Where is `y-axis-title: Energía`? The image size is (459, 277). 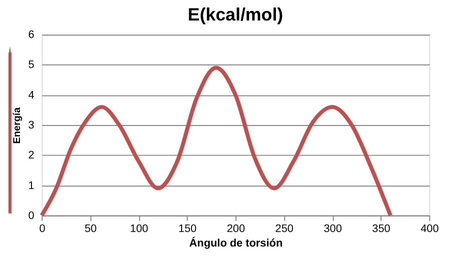
y-axis-title: Energía is located at coordinates (18, 125).